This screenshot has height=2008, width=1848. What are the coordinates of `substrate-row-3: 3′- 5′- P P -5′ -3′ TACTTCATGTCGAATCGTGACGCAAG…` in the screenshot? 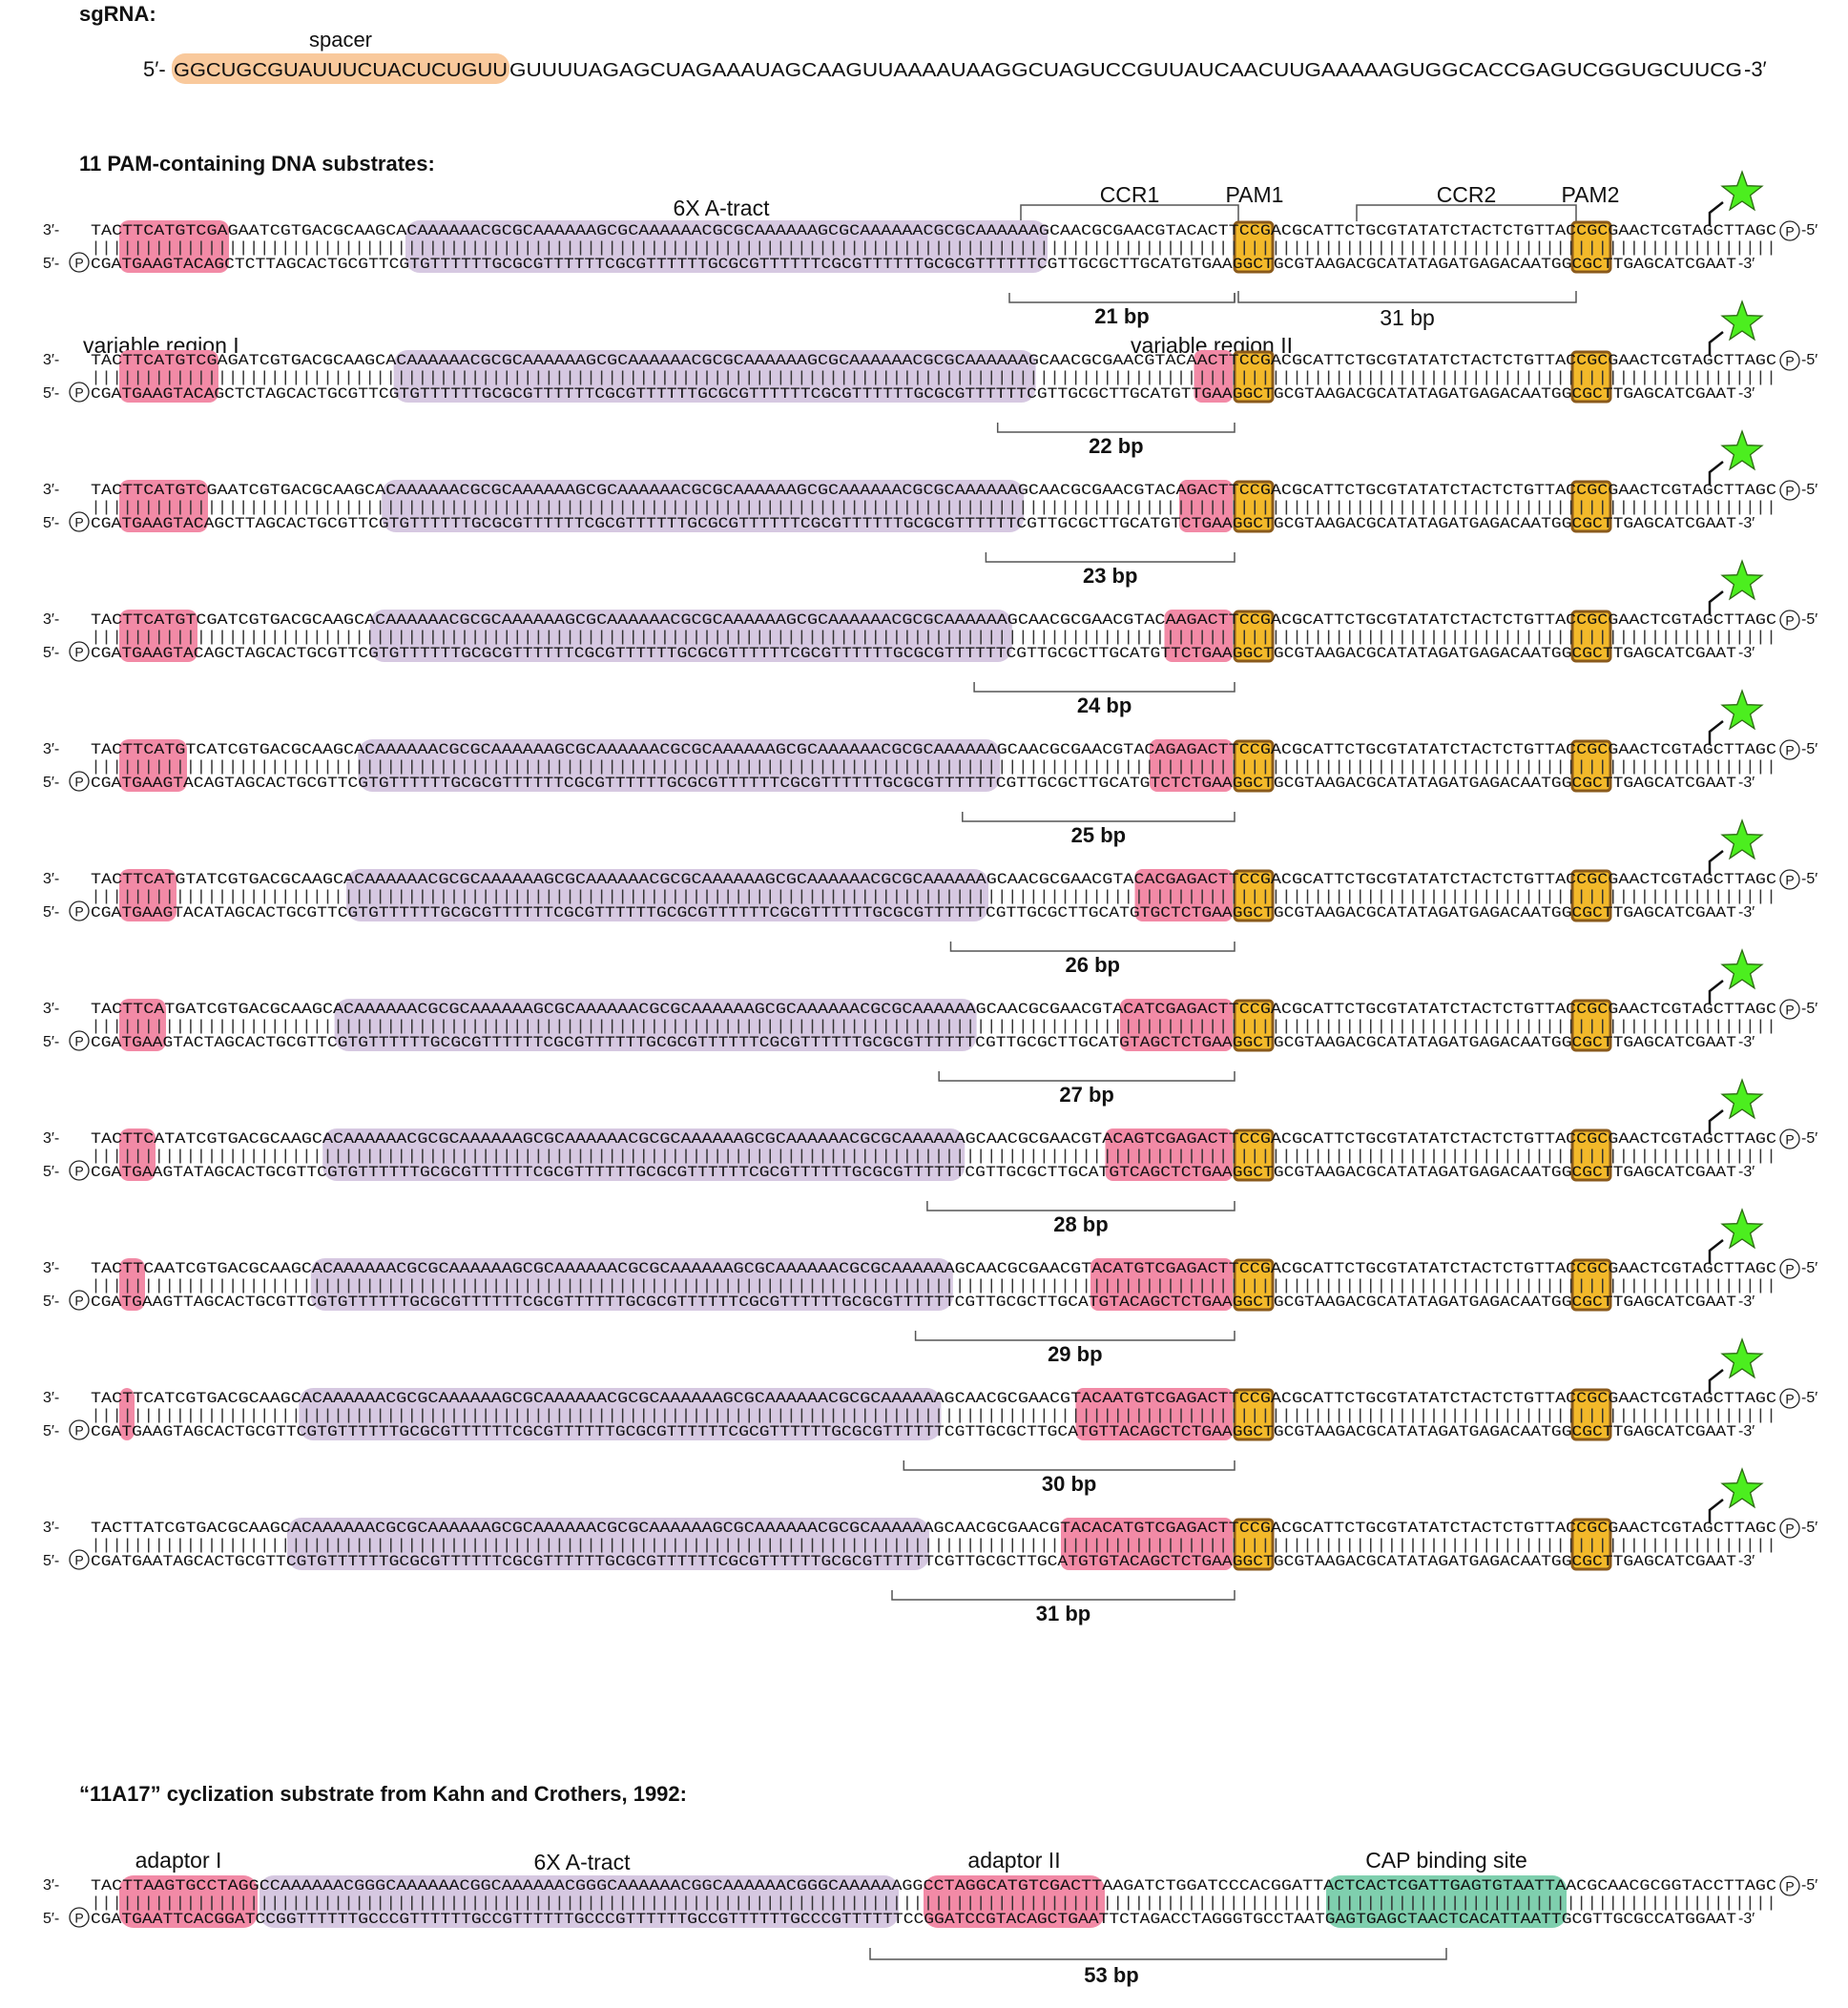 It's located at (930, 509).